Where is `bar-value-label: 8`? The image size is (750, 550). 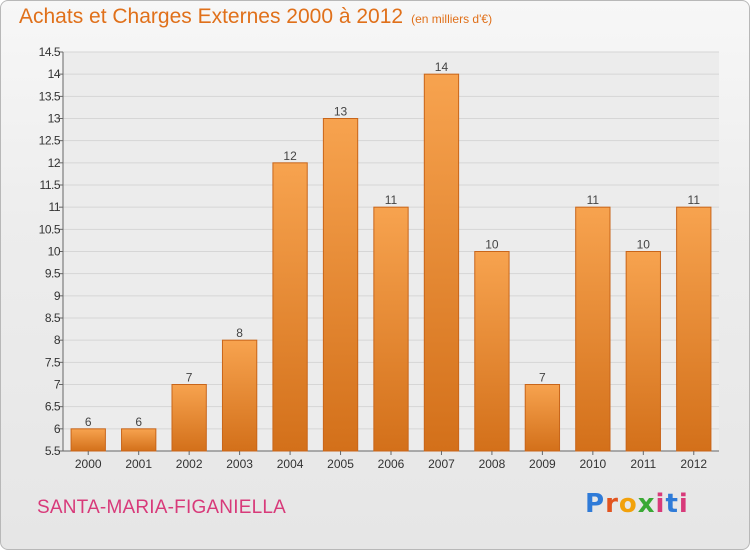 bar-value-label: 8 is located at coordinates (239, 333).